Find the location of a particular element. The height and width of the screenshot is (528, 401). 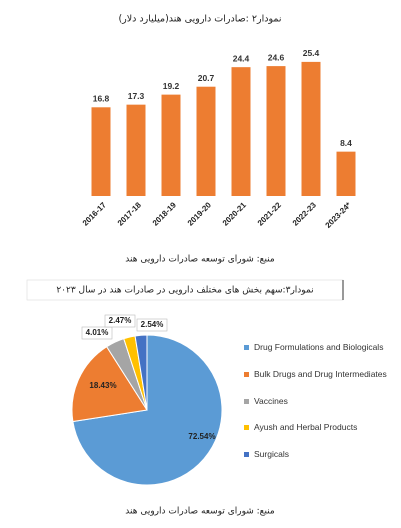

bar-chart-source: منبع: شورای توسعه صادرات دارویی هند is located at coordinates (200, 260).